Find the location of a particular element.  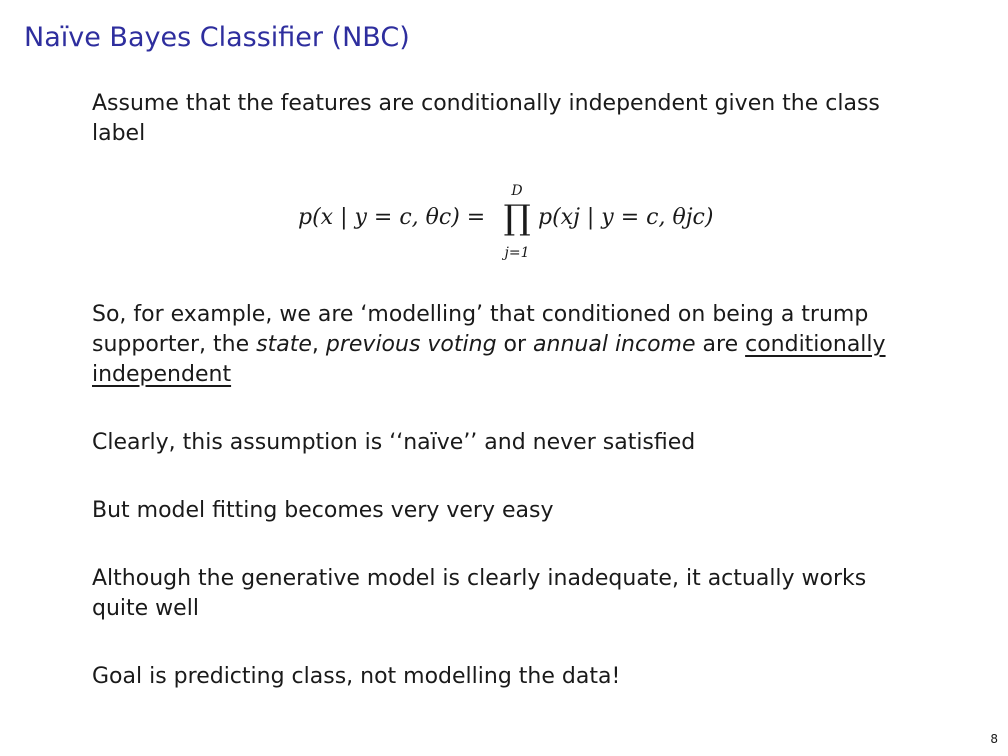

formula-lhs: p(x | y = c, θc) = is located at coordinates (392, 217).